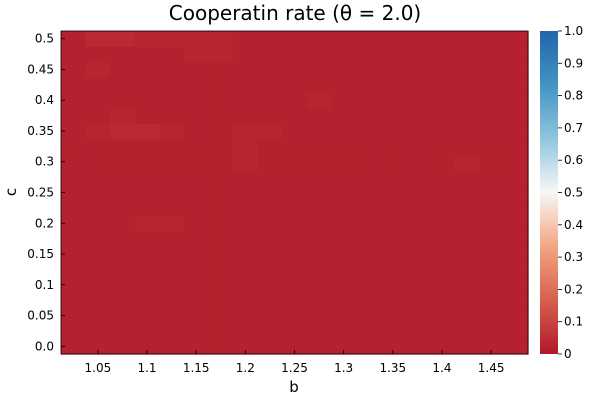  Describe the element at coordinates (573, 193) in the screenshot. I see `colorbar-tick-label: 0.5` at that location.